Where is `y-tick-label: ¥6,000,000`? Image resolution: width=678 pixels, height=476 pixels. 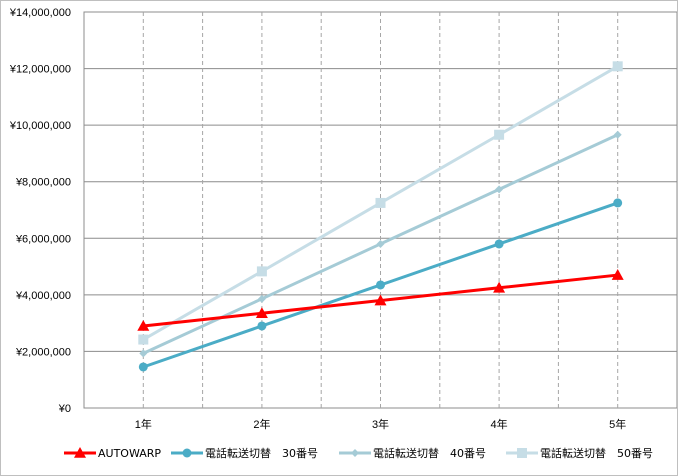
y-tick-label: ¥6,000,000 is located at coordinates (43, 239).